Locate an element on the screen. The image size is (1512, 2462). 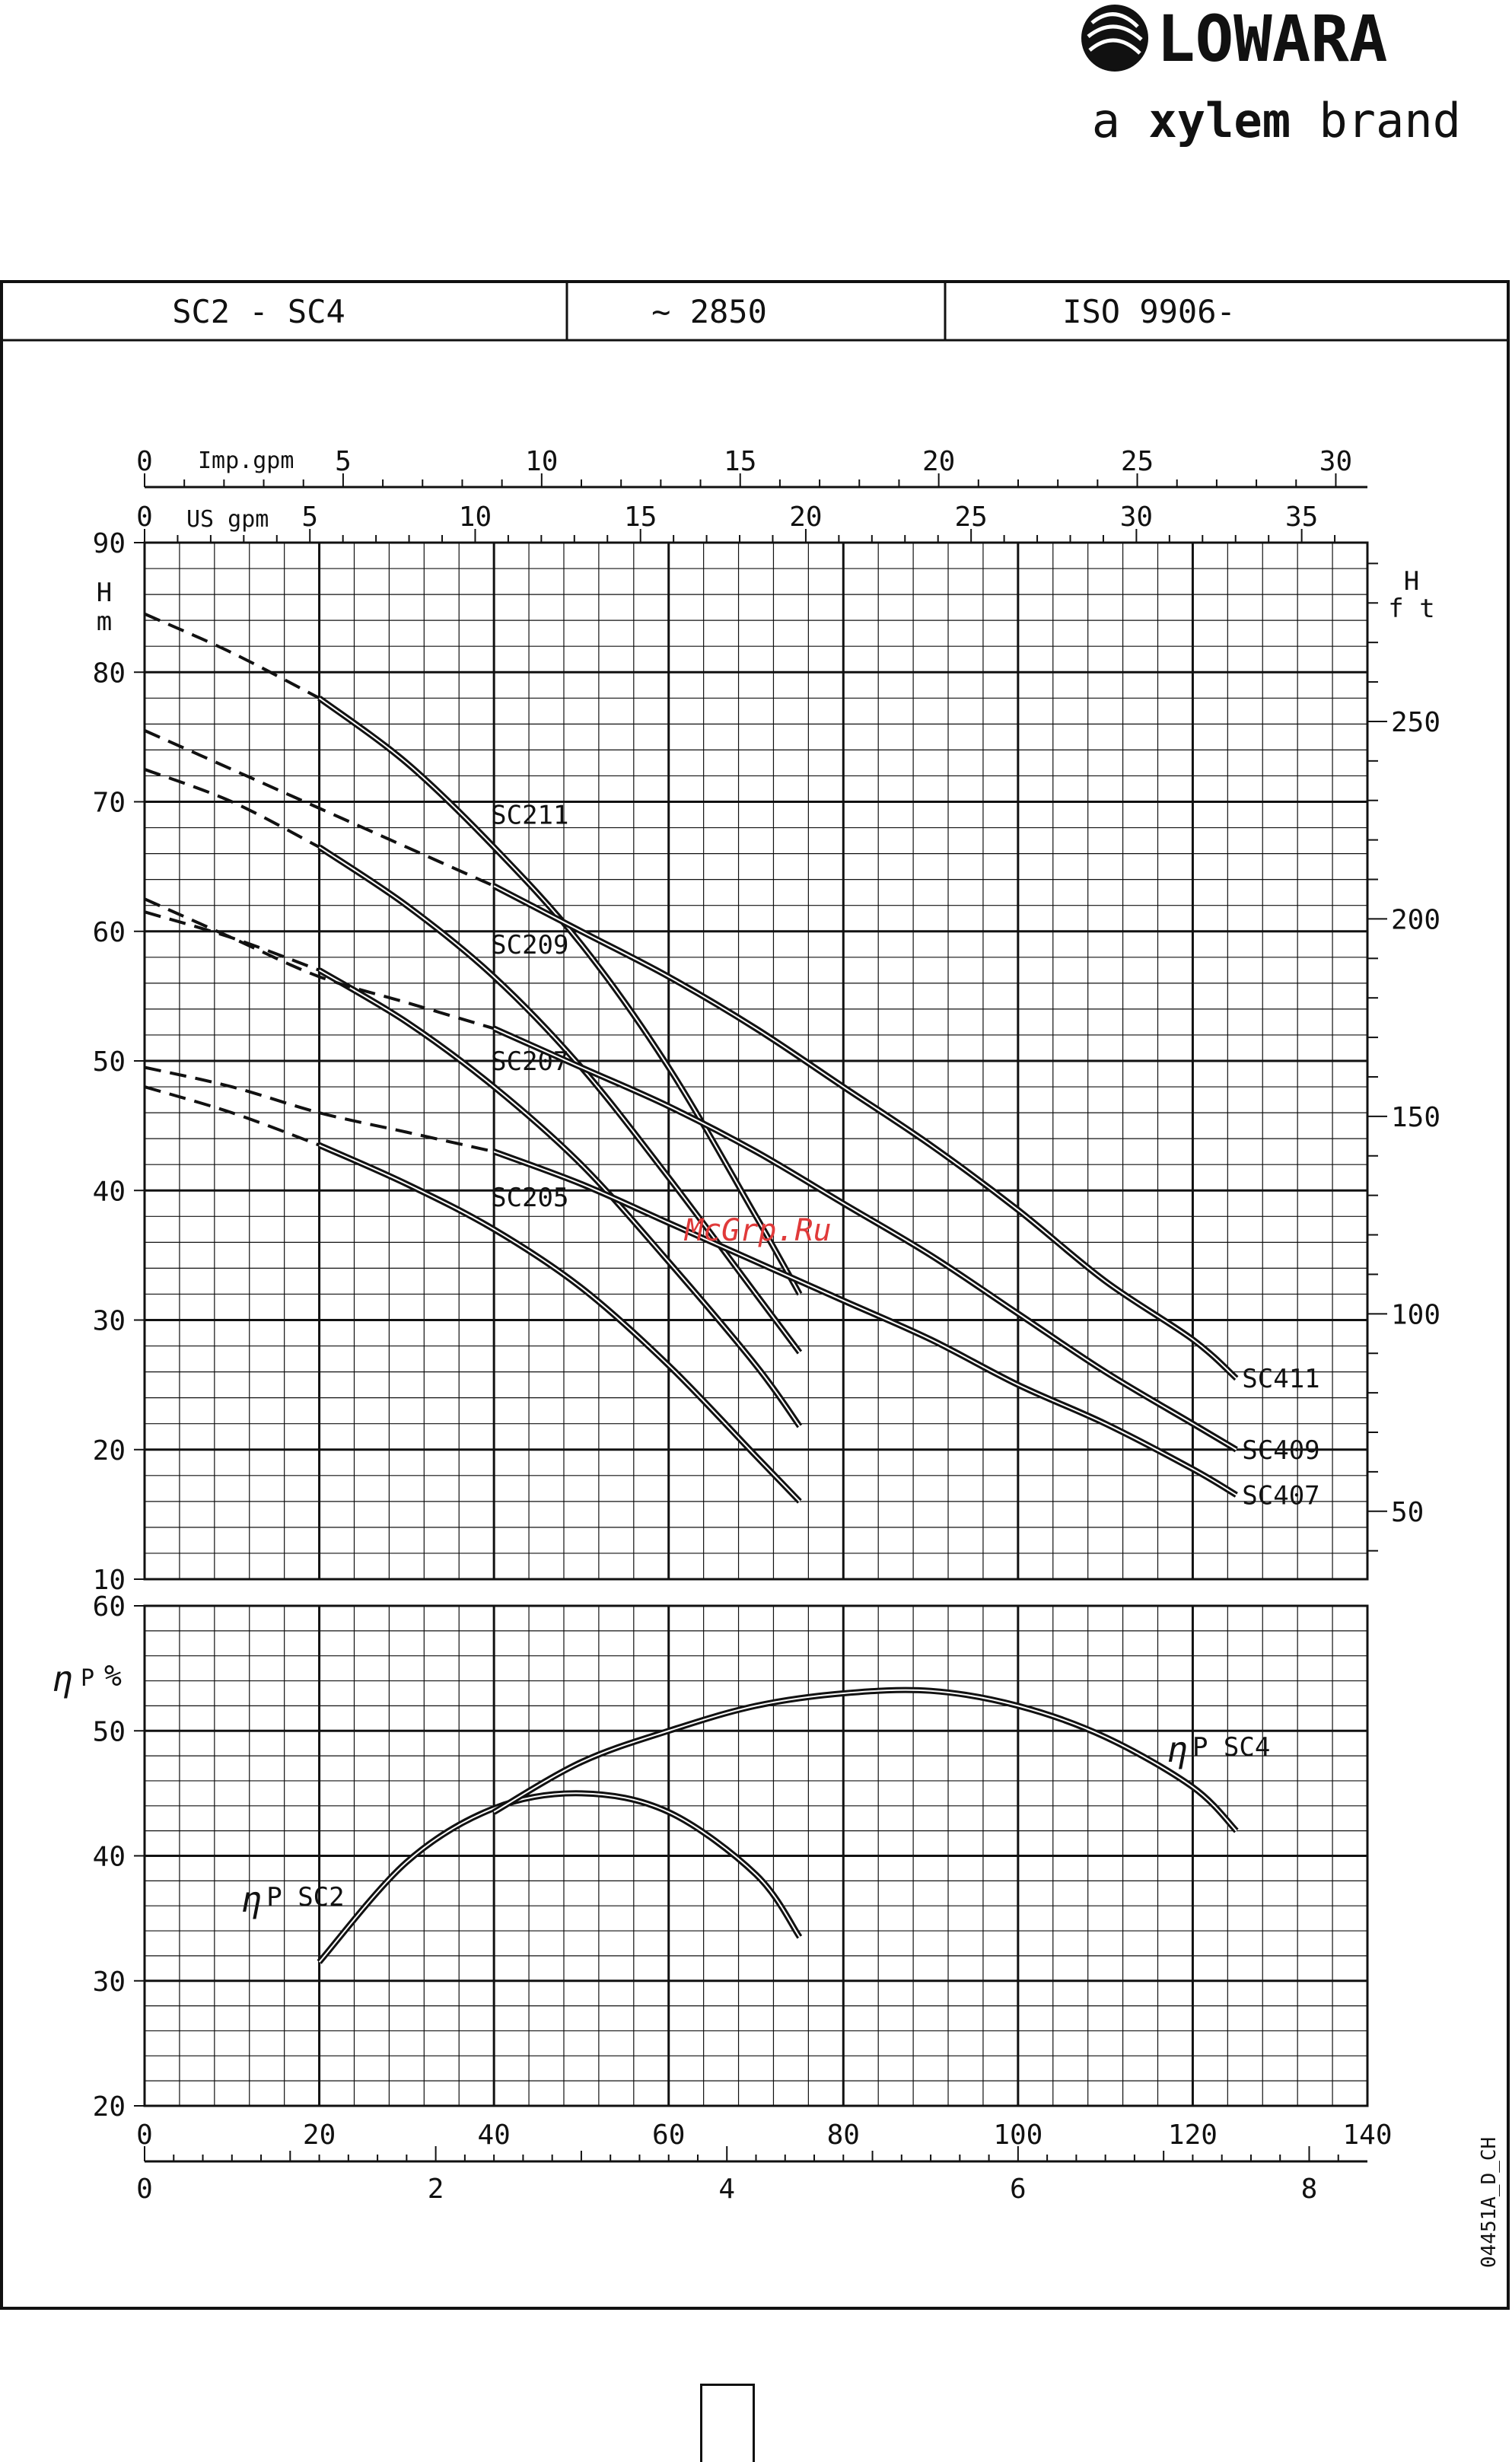
eff-ylabel-p: P is located at coordinates (87, 1678).